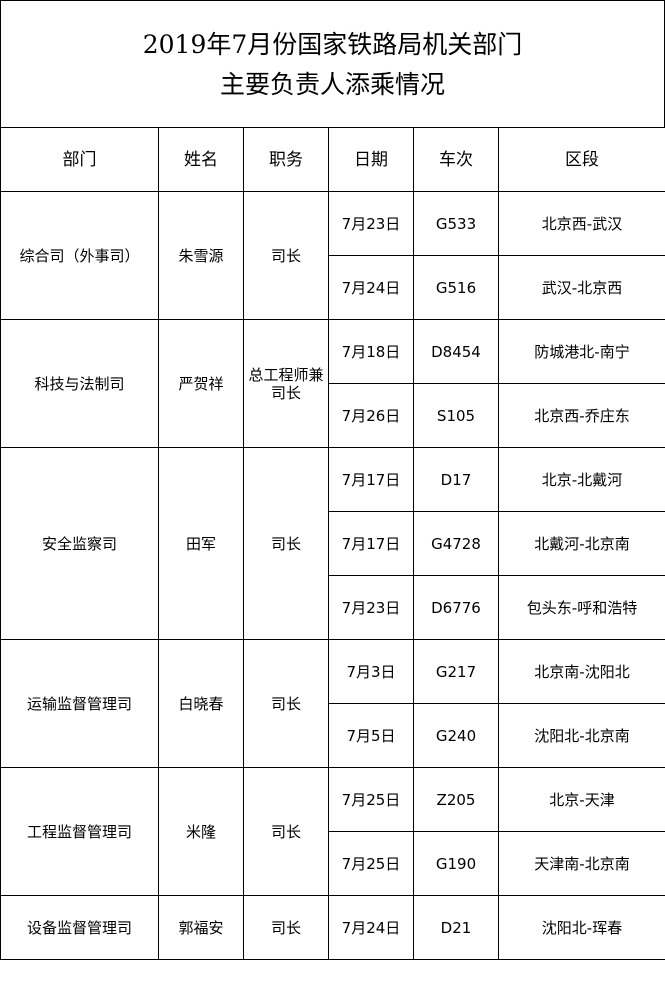 The image size is (665, 988). I want to click on date-cell: 7月18日, so click(371, 351).